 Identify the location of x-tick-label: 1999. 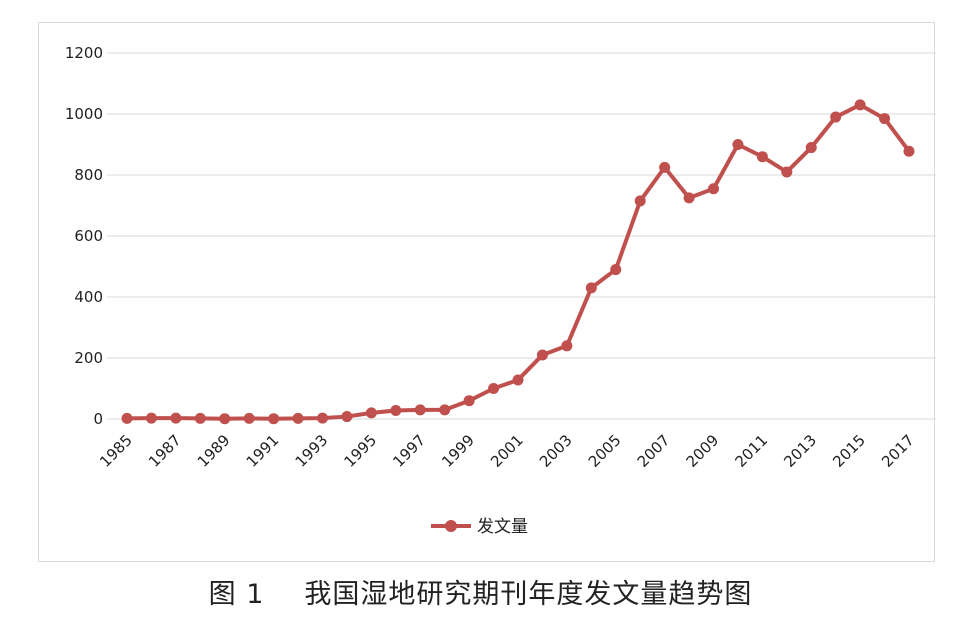
(458, 451).